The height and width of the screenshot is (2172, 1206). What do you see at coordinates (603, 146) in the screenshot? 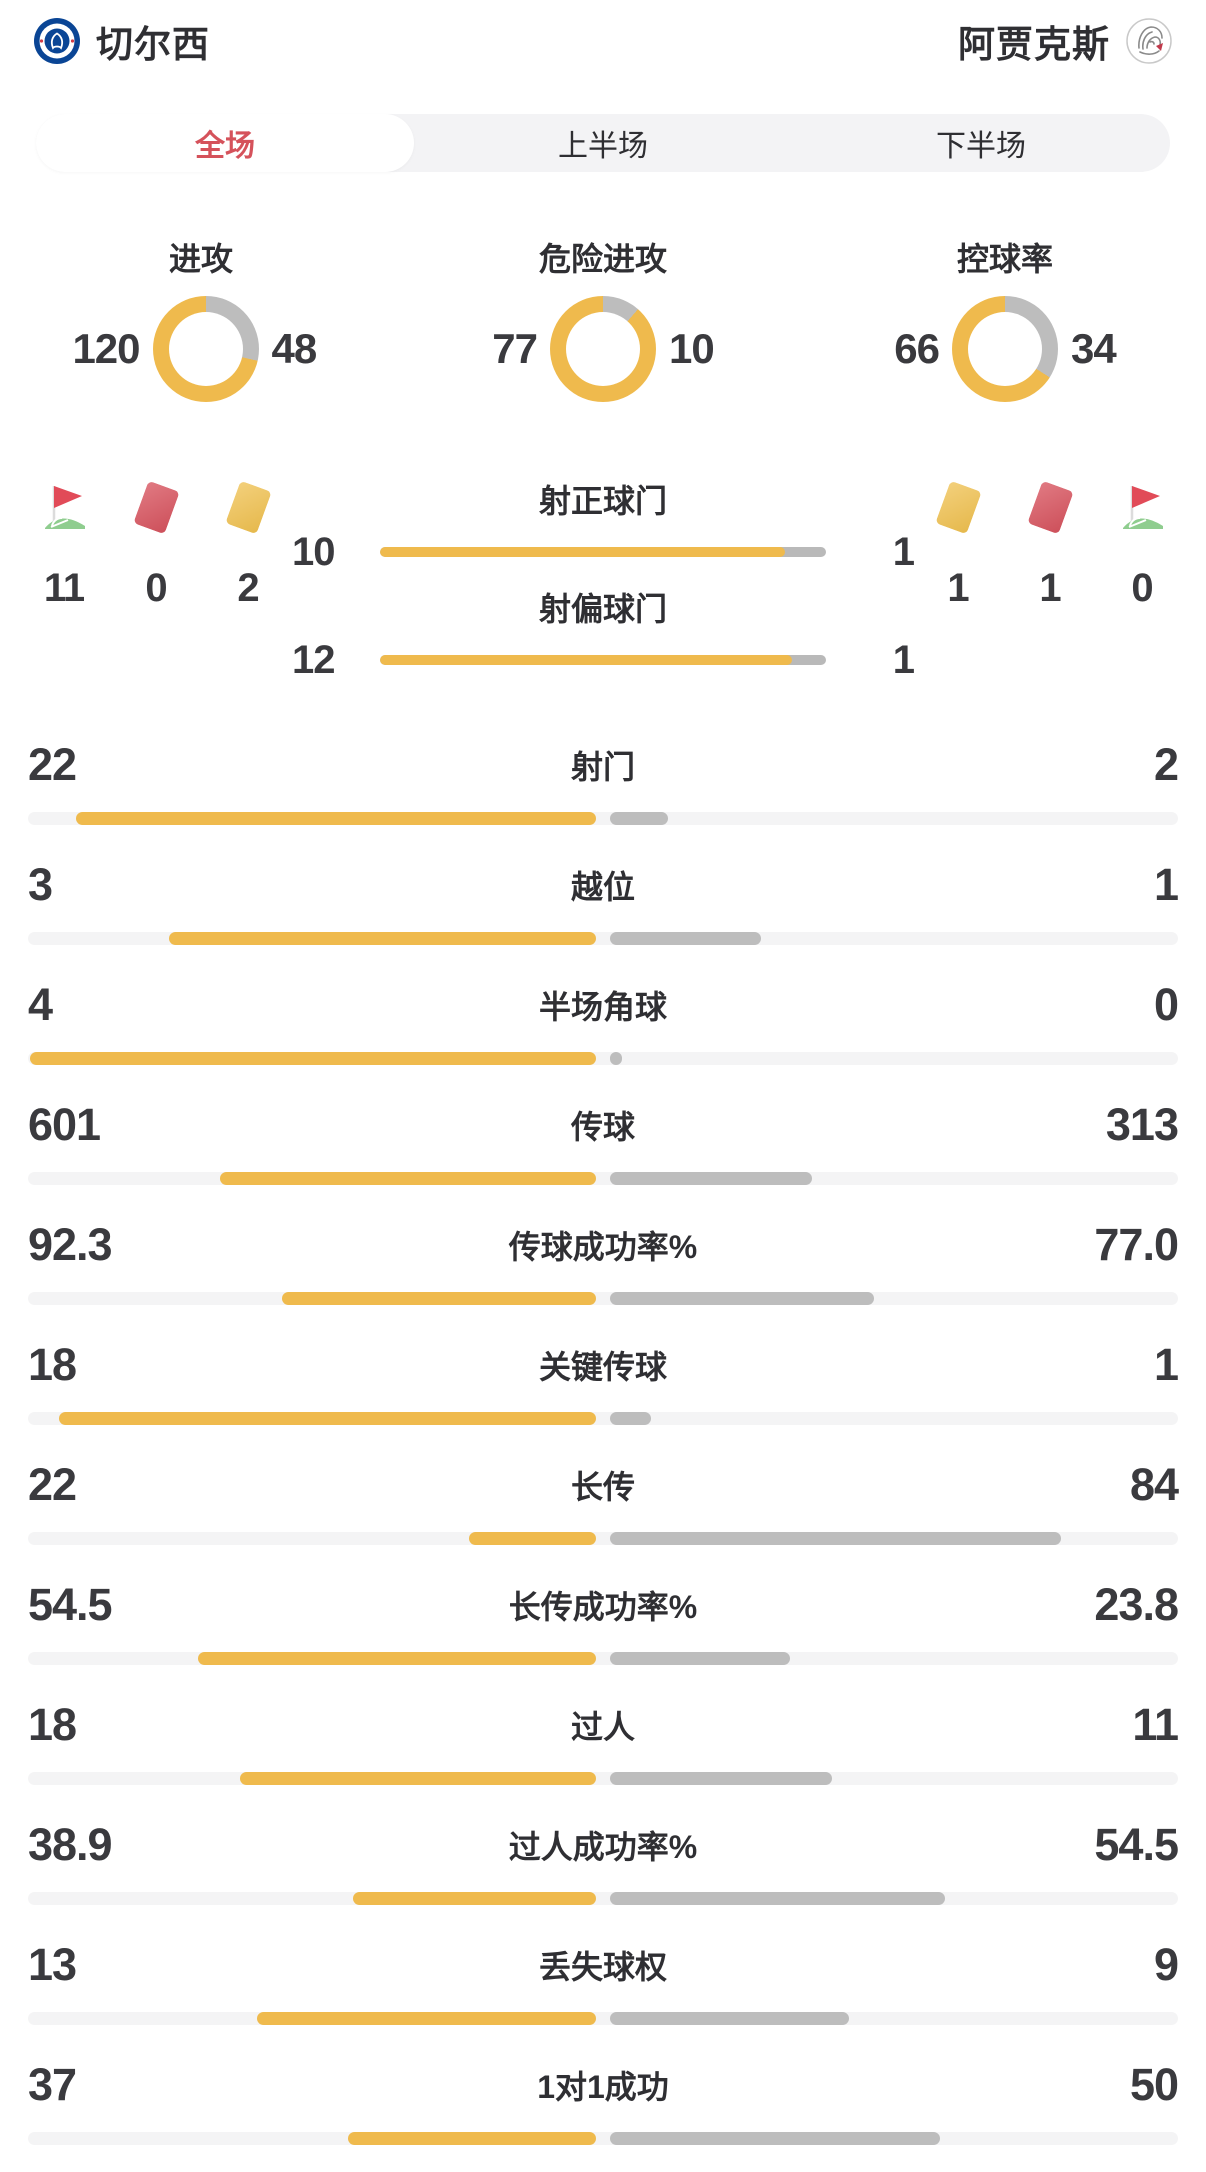
I see `tab-first-half: 上半场` at bounding box center [603, 146].